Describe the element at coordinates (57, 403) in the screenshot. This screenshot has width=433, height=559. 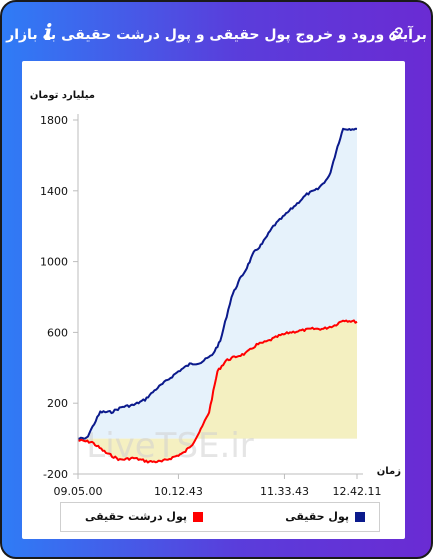
I see `y-tick-label: 200` at that location.